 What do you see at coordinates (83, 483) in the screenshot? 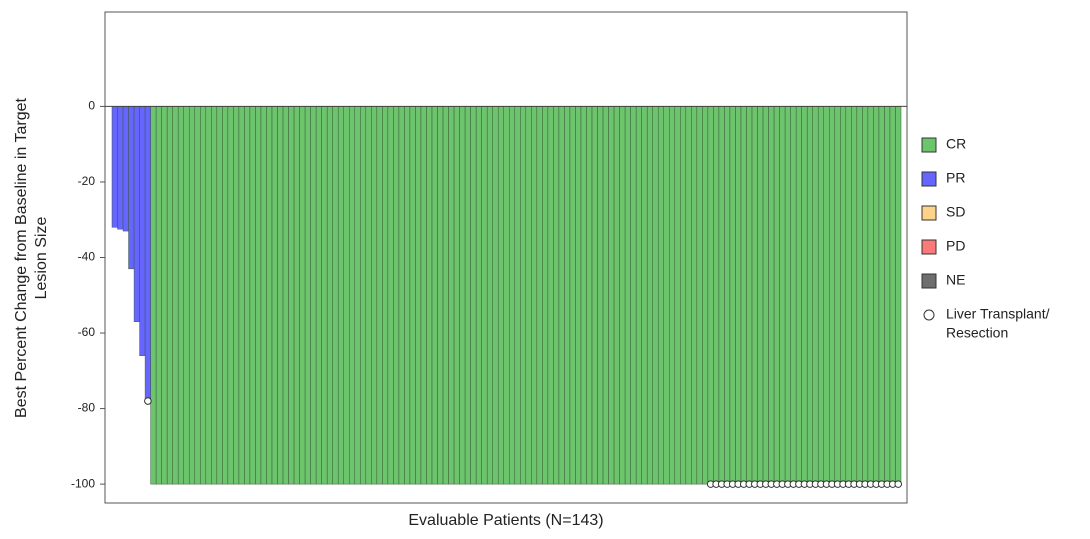
I see `y-tick-label: -100` at bounding box center [83, 483].